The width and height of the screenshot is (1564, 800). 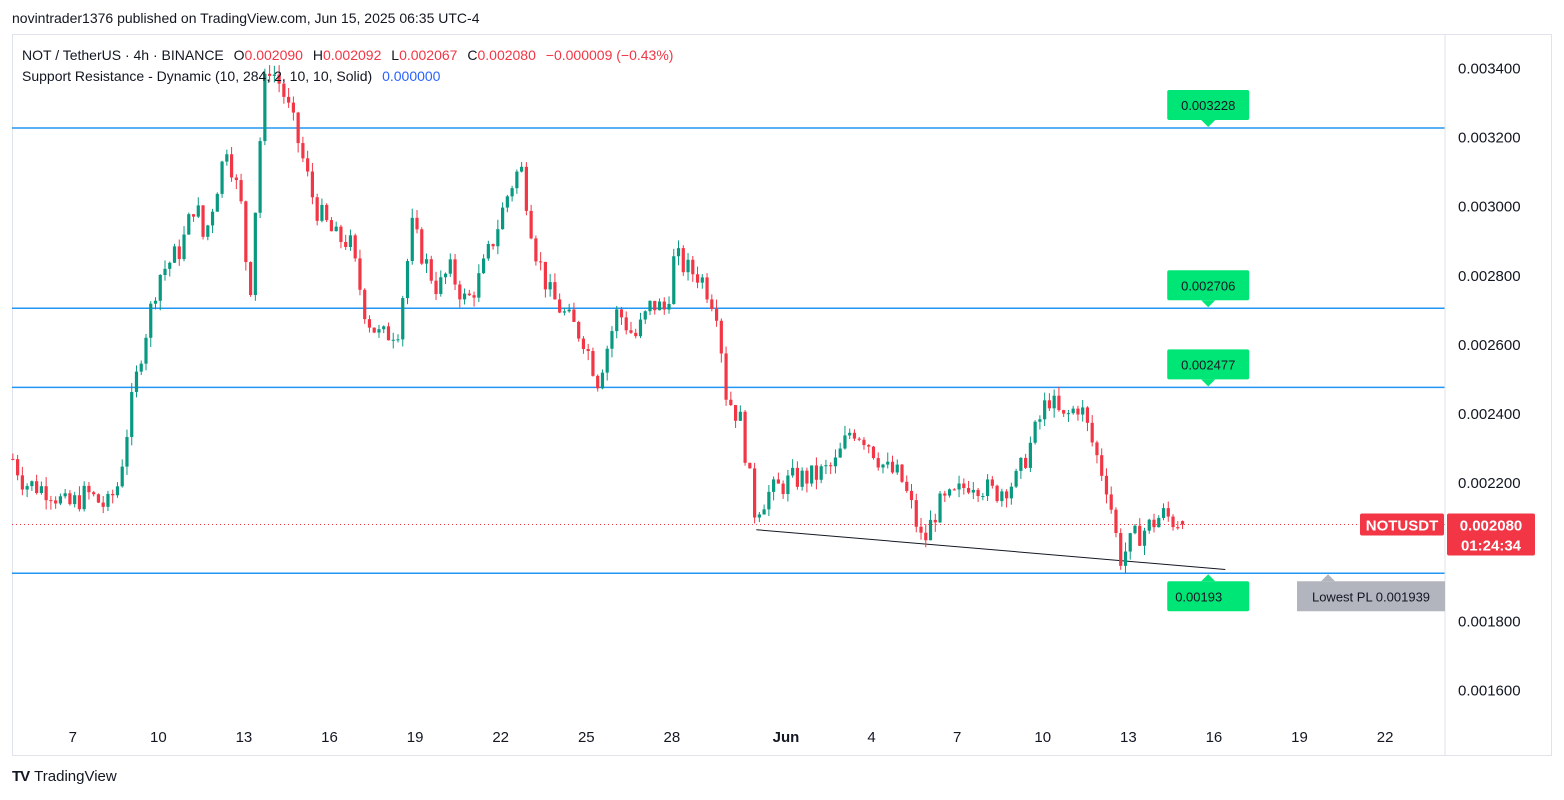 I want to click on y-tick-label-8: 0.001600, so click(x=1489, y=690).